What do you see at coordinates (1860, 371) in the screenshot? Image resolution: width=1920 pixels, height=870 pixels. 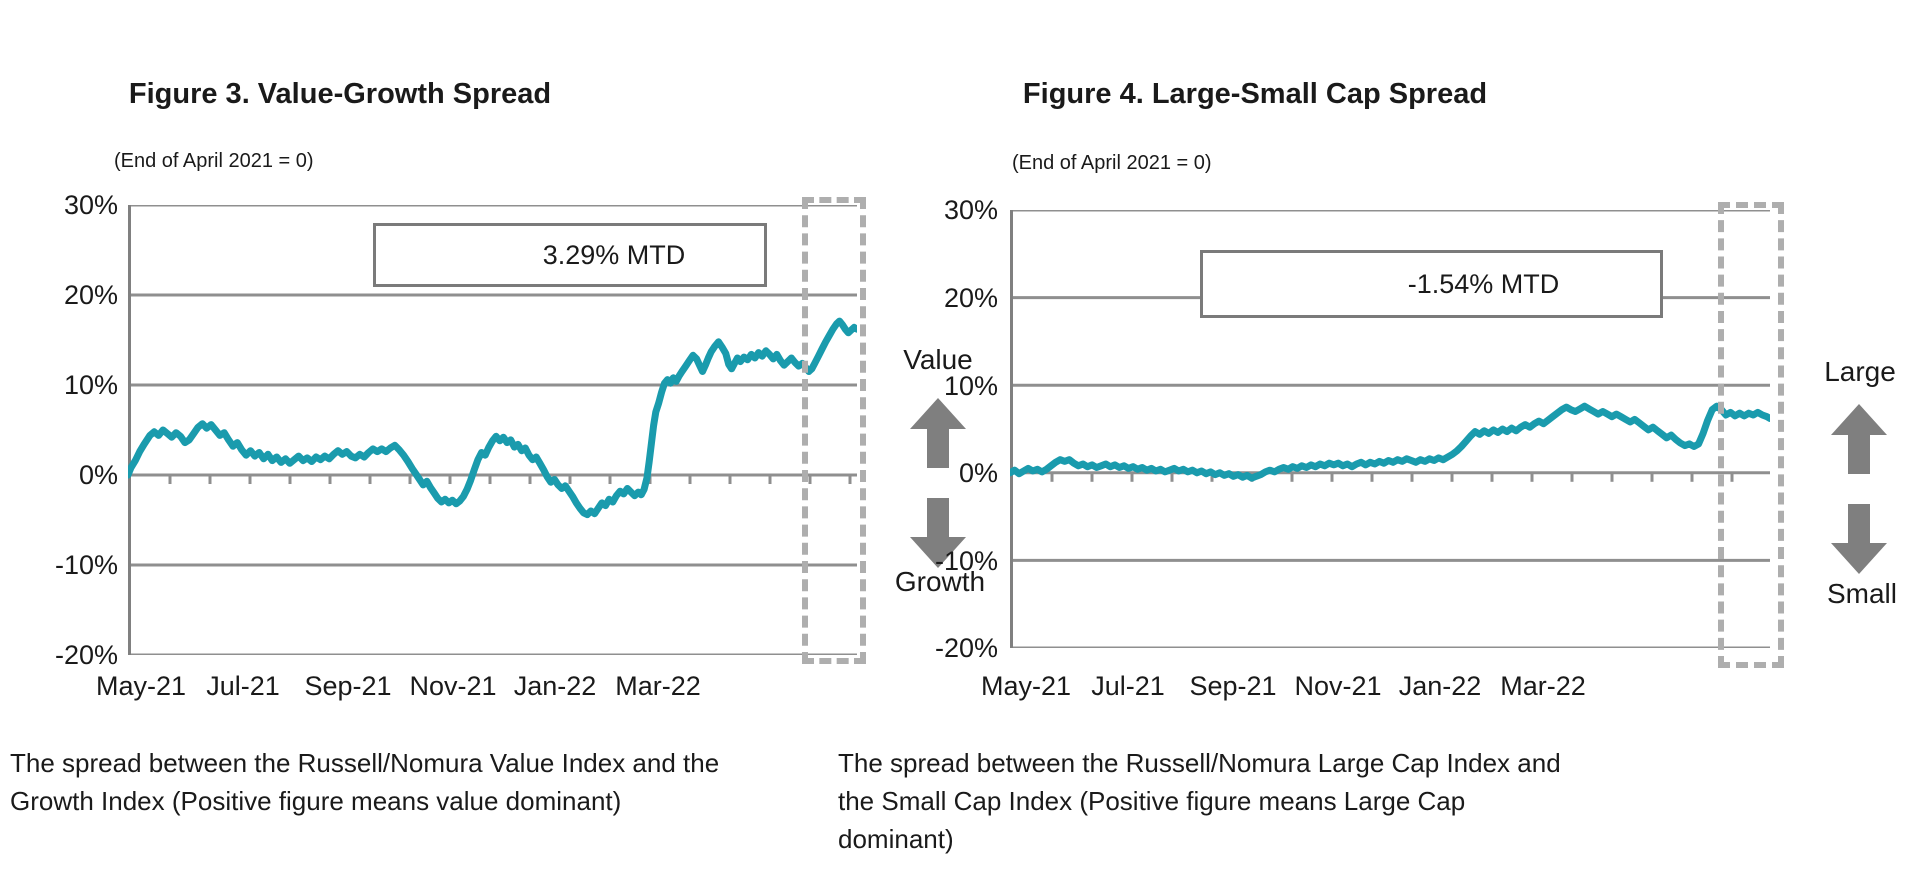 I see `figure4-upper-direction-label: Large` at bounding box center [1860, 371].